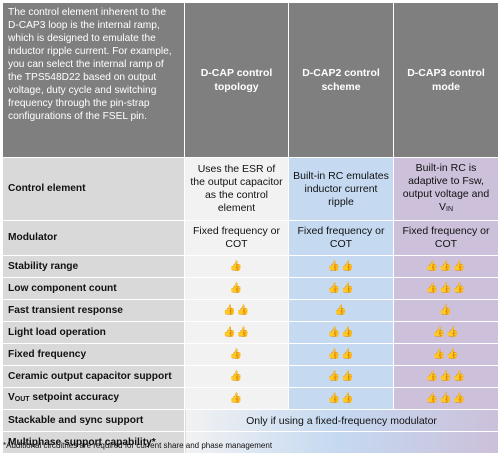 This screenshot has width=500, height=454. I want to click on table-row: VOUT setpoint accuracy 👍 👍👍 👍👍👍, so click(250, 398).